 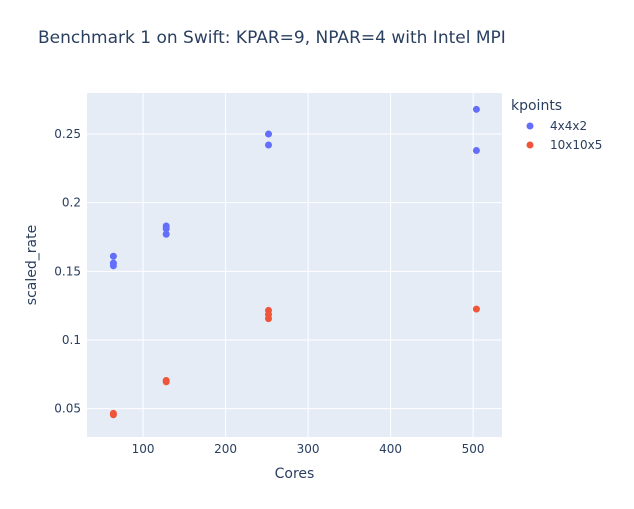 What do you see at coordinates (530, 126) in the screenshot?
I see `legend-marker-4x4x2` at bounding box center [530, 126].